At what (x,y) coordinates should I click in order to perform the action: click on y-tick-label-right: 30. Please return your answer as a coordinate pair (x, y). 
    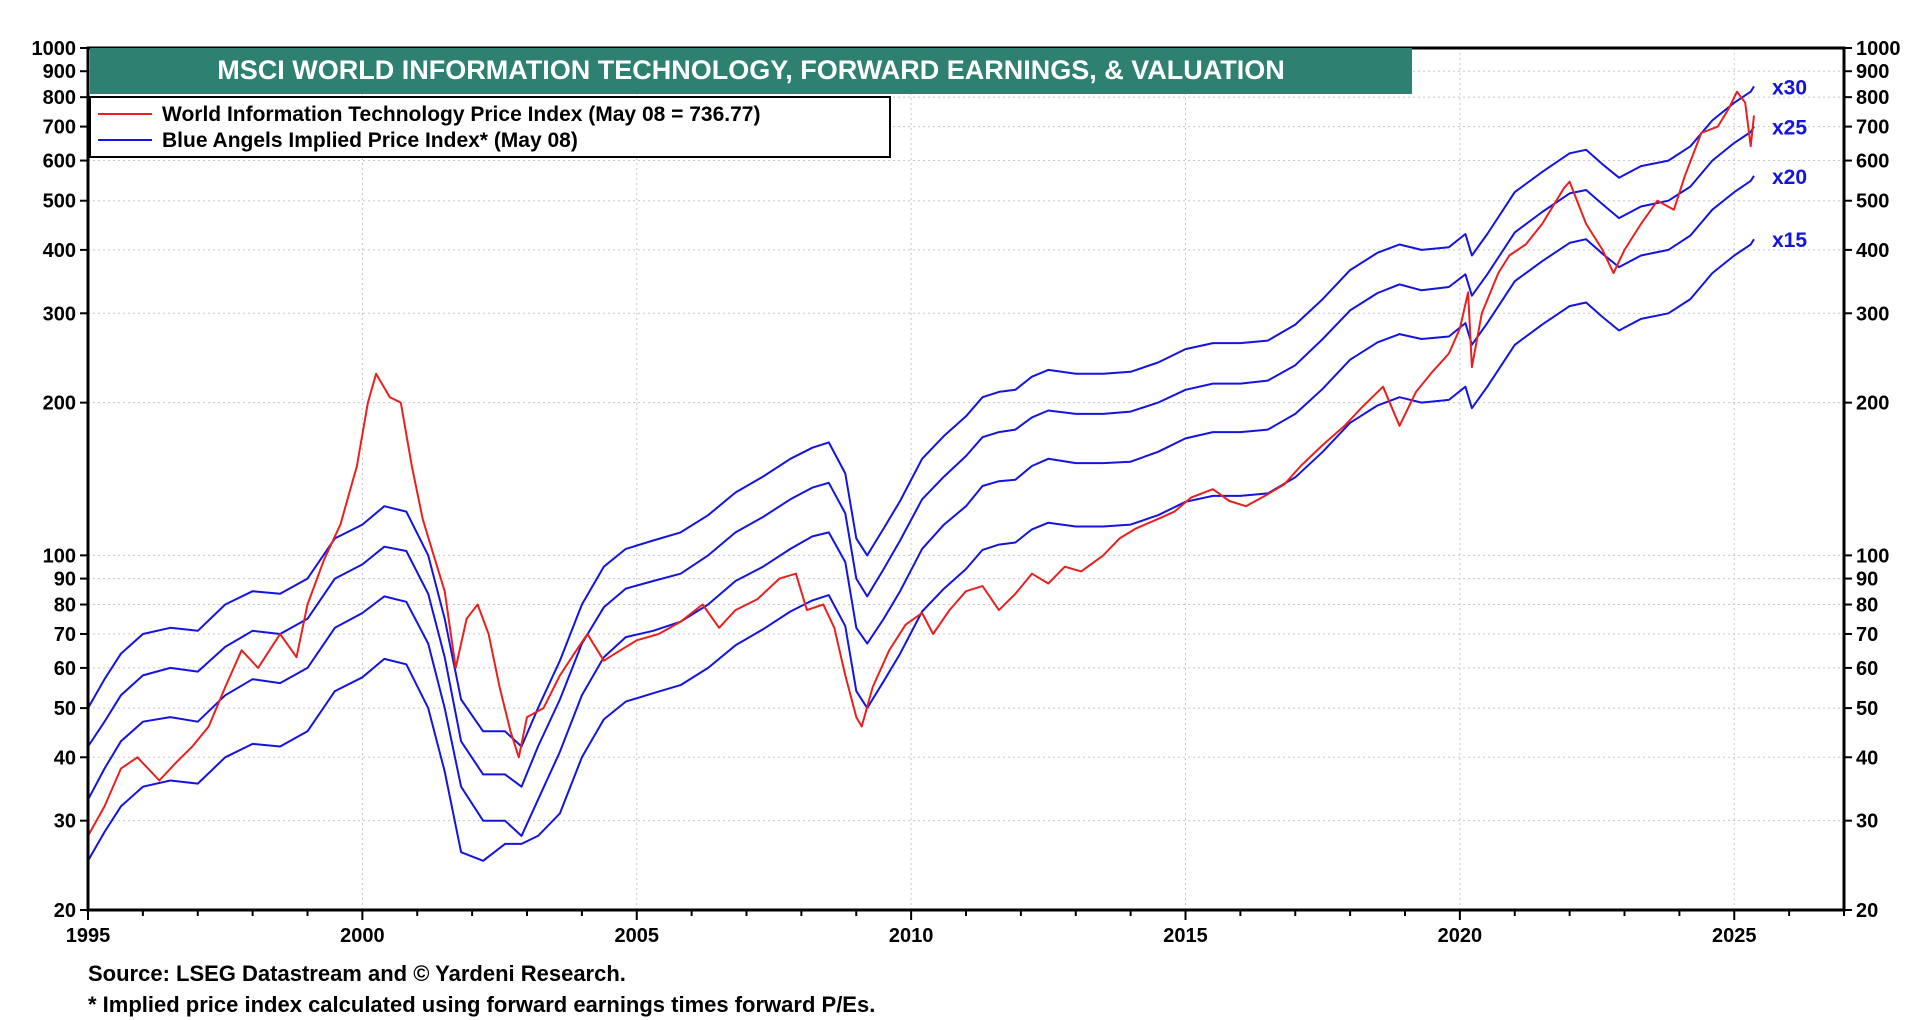
    Looking at the image, I should click on (1867, 822).